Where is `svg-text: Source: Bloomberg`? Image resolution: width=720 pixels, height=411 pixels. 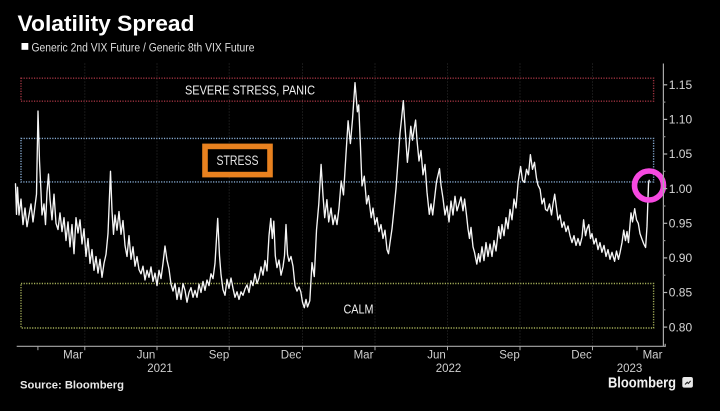
svg-text: Source: Bloomberg is located at coordinates (72, 386).